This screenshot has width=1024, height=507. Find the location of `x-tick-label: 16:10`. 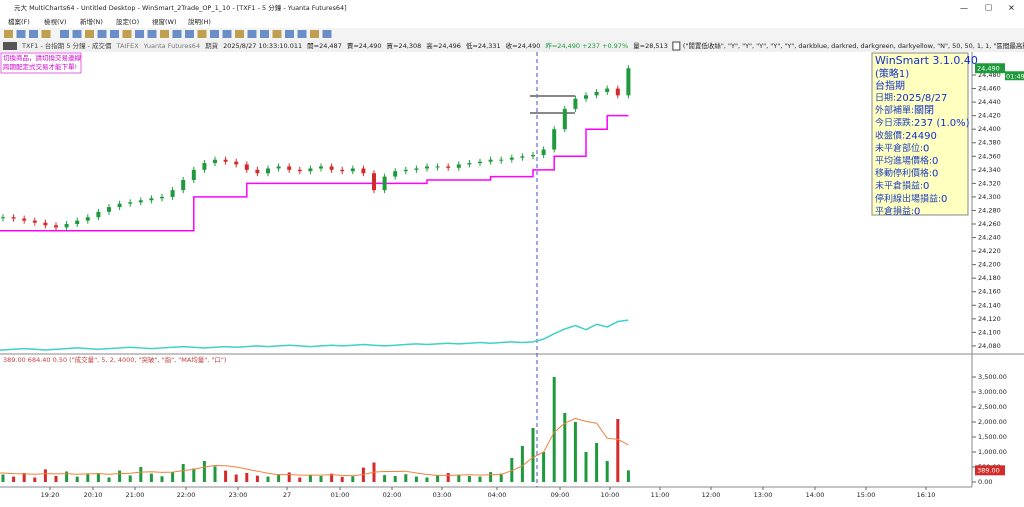

x-tick-label: 16:10 is located at coordinates (926, 495).